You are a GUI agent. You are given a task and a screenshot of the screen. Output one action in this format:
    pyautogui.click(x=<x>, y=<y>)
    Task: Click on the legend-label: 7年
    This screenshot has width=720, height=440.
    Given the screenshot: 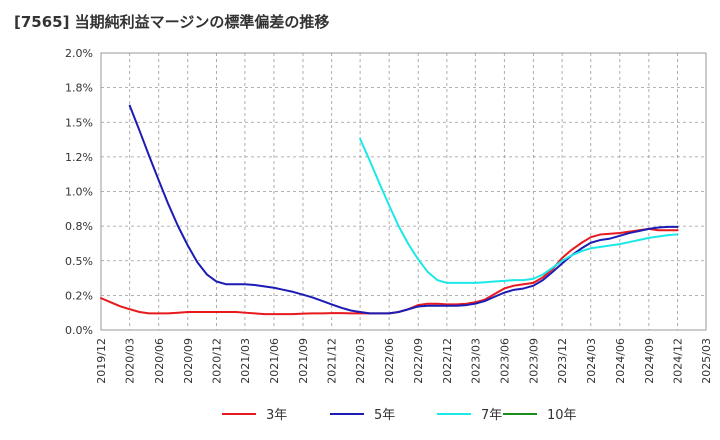 What is the action you would take?
    pyautogui.click(x=491, y=415)
    